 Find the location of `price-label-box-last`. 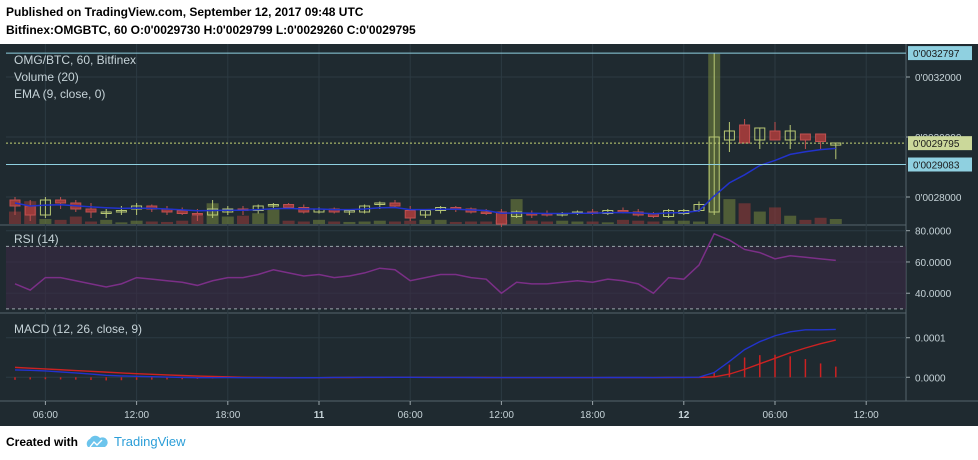

price-label-box-last is located at coordinates (940, 143).